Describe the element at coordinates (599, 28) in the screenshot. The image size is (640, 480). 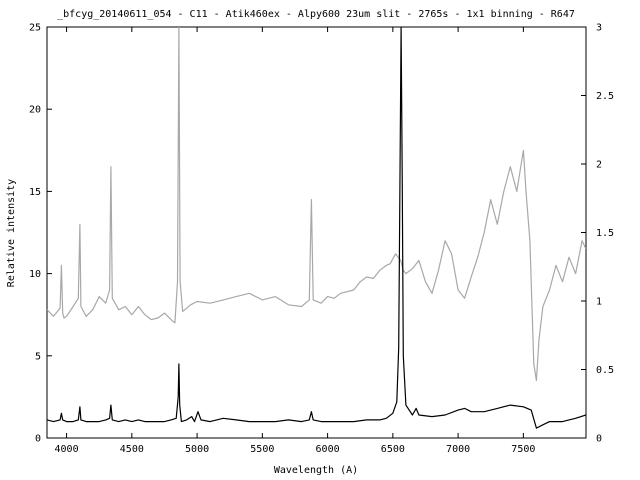
I see `y-right-tick-label: 3` at that location.